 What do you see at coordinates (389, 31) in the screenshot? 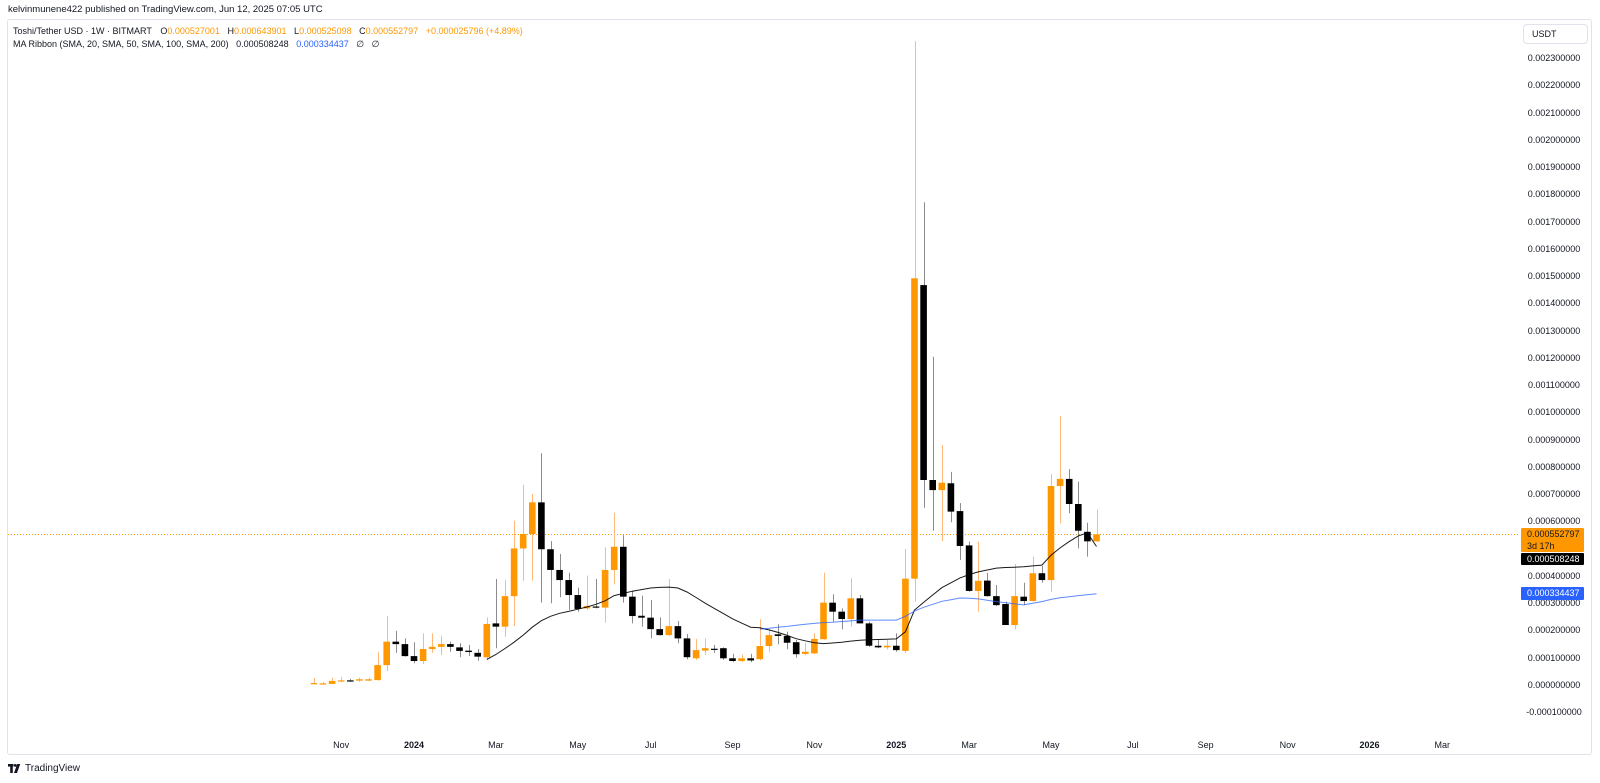
I see `ohlc-close: C0.000552797` at bounding box center [389, 31].